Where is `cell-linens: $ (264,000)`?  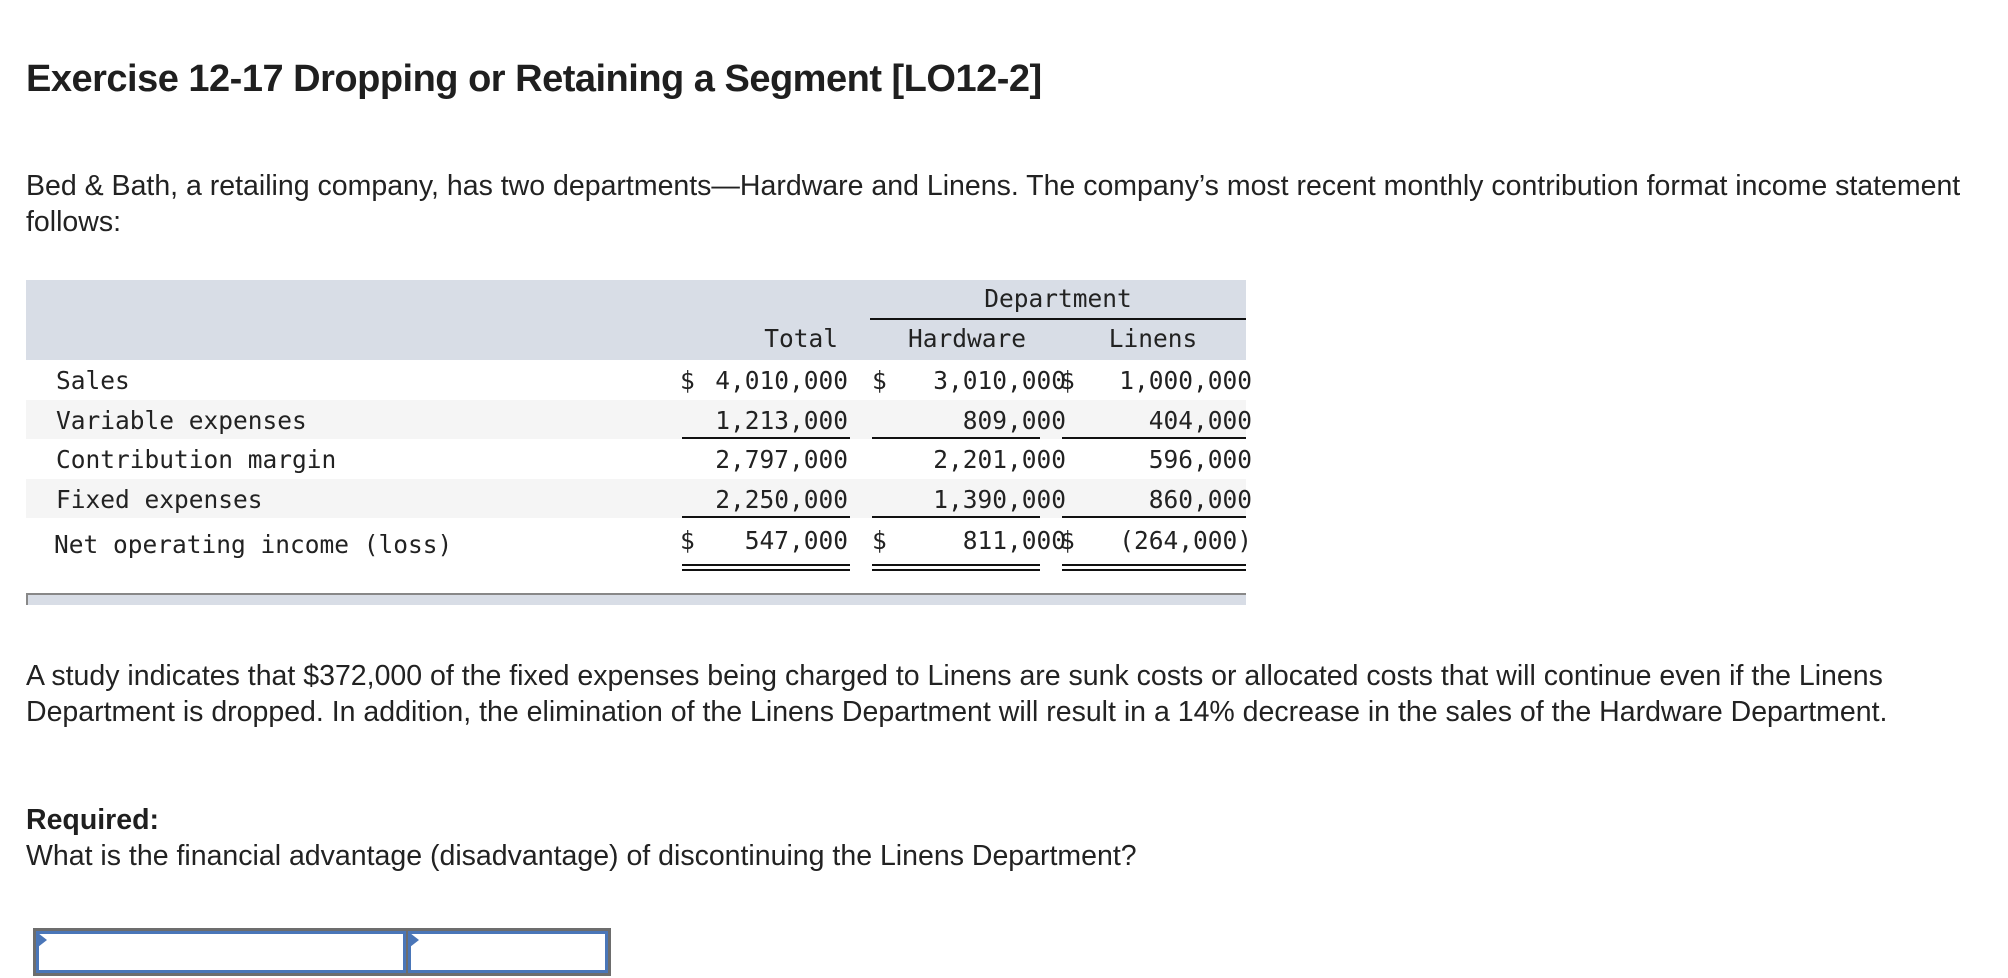
cell-linens: $ (264,000) is located at coordinates (1156, 540).